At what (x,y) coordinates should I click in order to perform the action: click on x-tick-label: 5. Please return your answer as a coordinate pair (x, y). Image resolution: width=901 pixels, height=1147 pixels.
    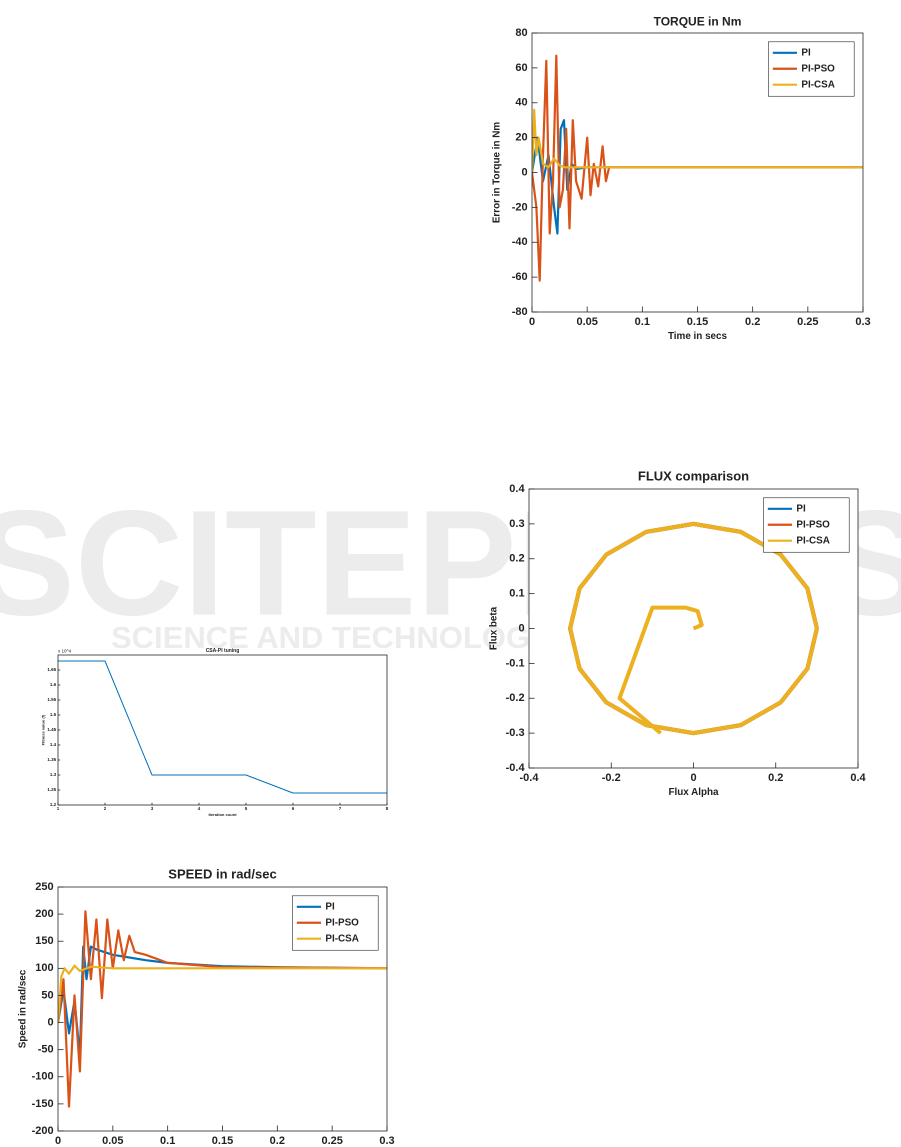
    Looking at the image, I should click on (246, 808).